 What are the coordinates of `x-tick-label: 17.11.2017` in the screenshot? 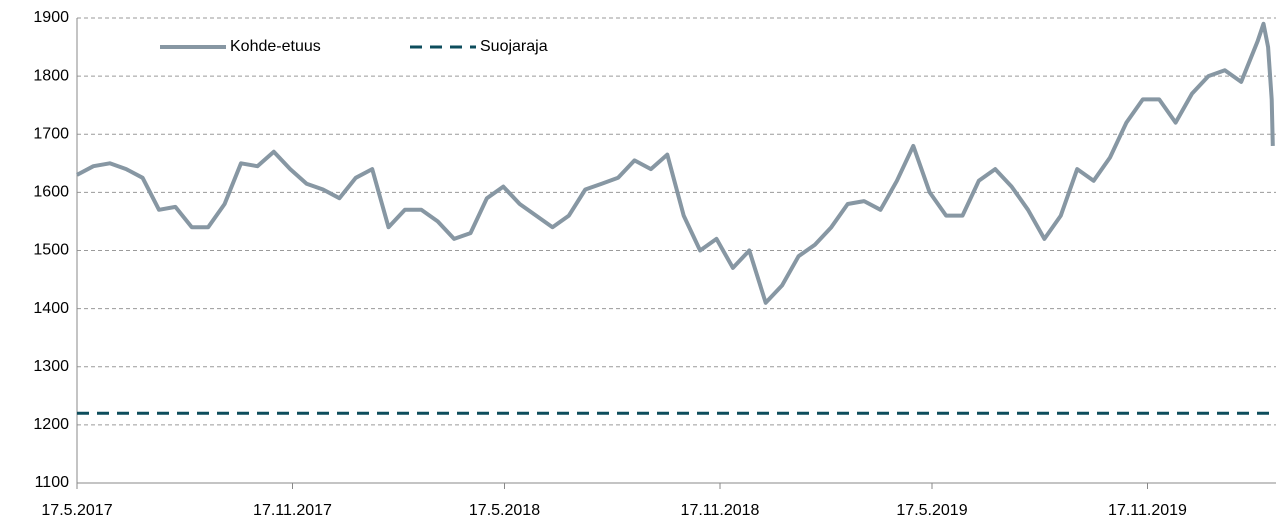 It's located at (292, 510).